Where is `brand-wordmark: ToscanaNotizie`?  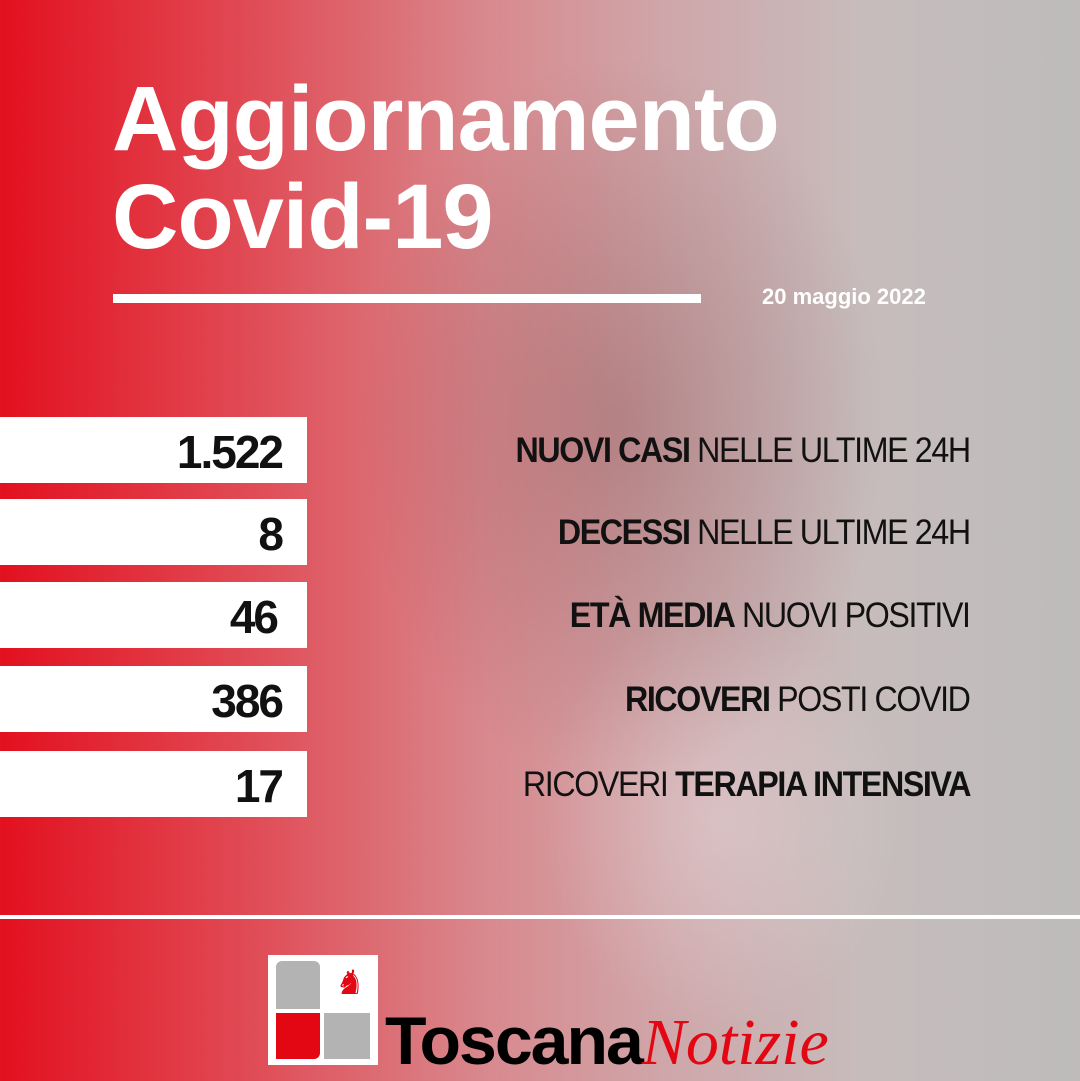 brand-wordmark: ToscanaNotizie is located at coordinates (607, 1041).